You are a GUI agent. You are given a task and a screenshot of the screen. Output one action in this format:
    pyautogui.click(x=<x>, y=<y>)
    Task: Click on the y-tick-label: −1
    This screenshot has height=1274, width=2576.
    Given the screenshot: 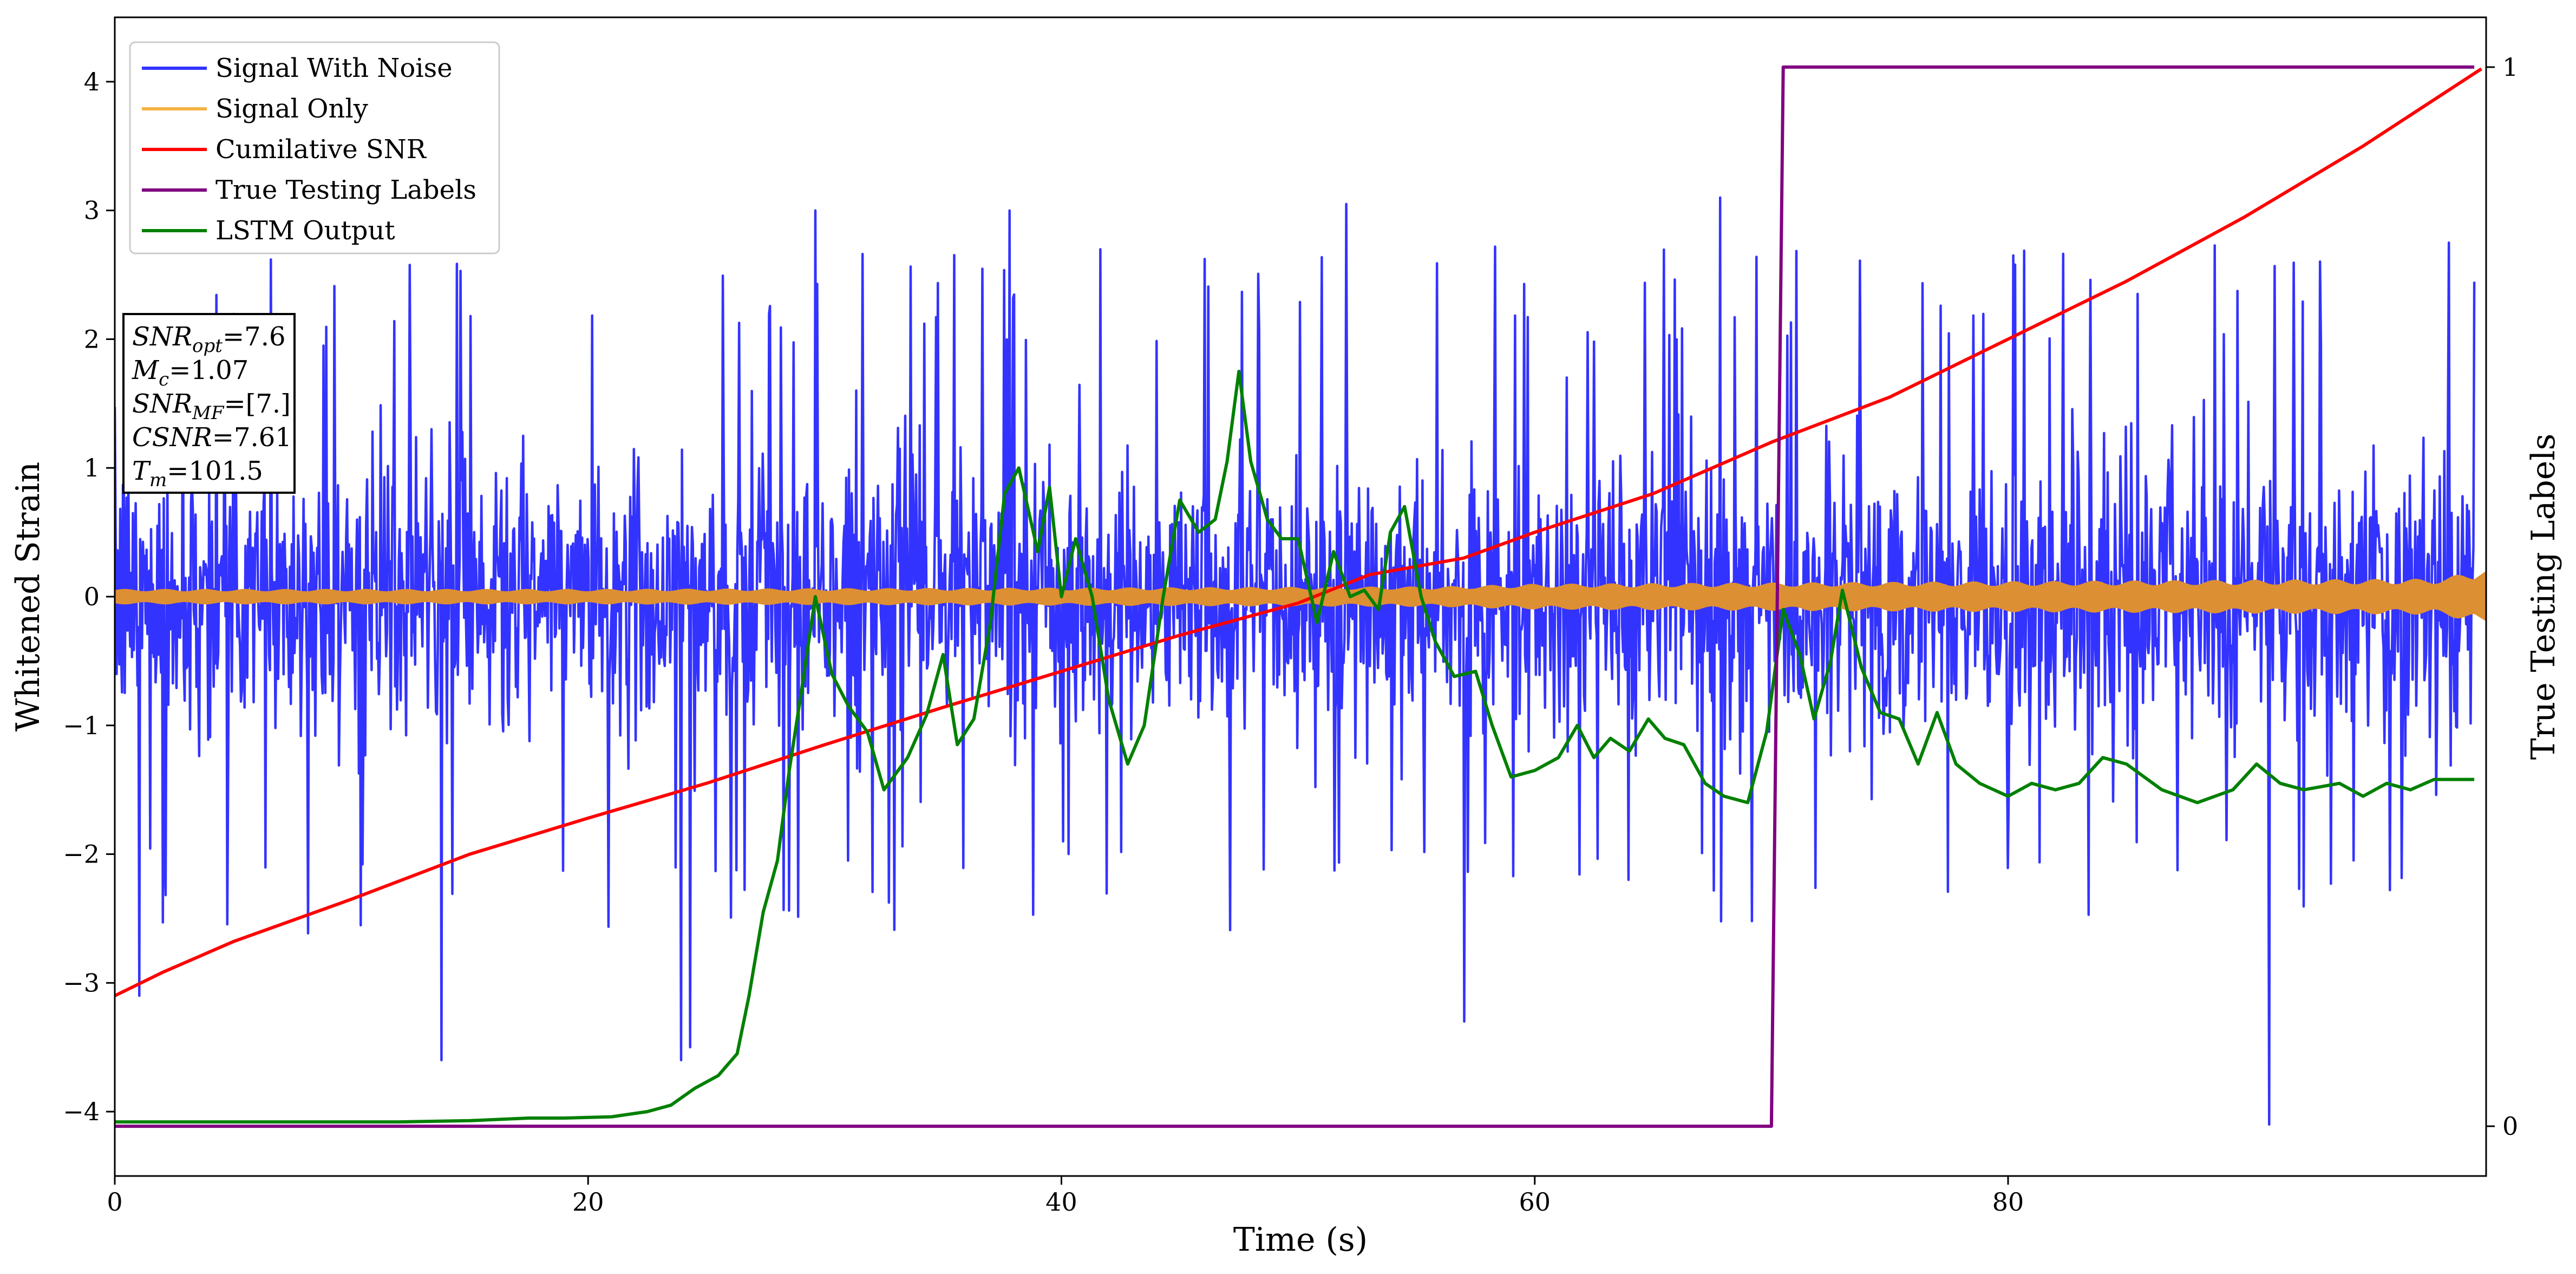 What is the action you would take?
    pyautogui.click(x=82, y=725)
    